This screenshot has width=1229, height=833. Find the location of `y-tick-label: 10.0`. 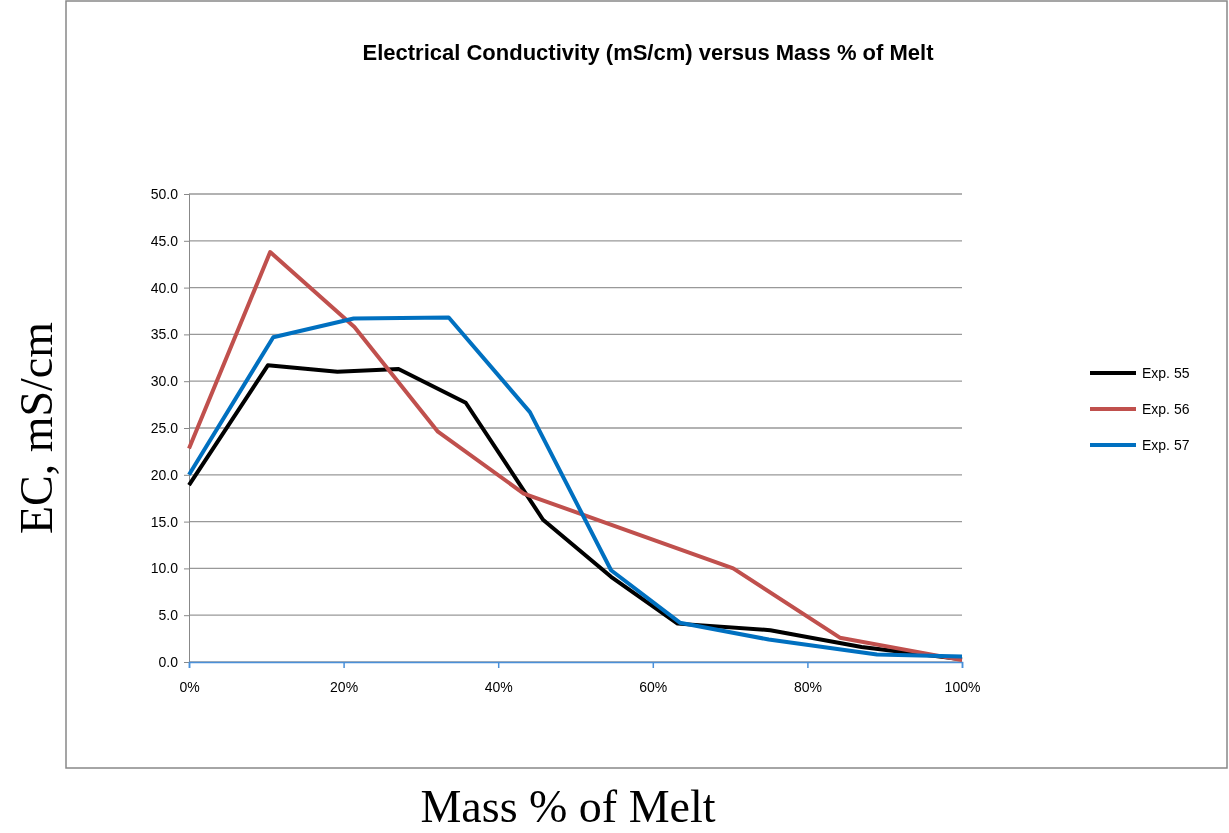

y-tick-label: 10.0 is located at coordinates (164, 568).